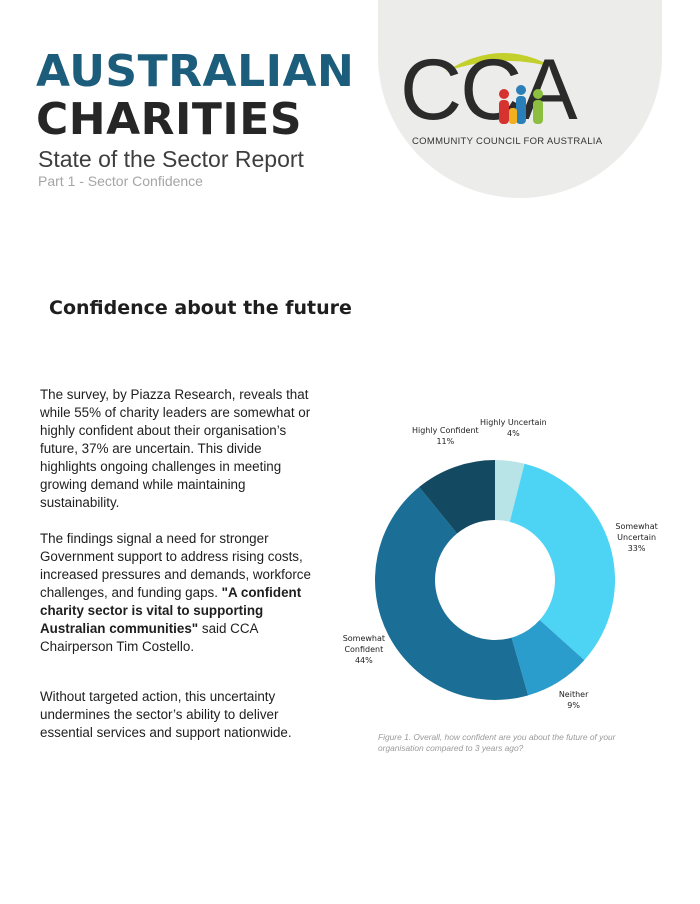  Describe the element at coordinates (573, 695) in the screenshot. I see `category-label: Neither` at that location.